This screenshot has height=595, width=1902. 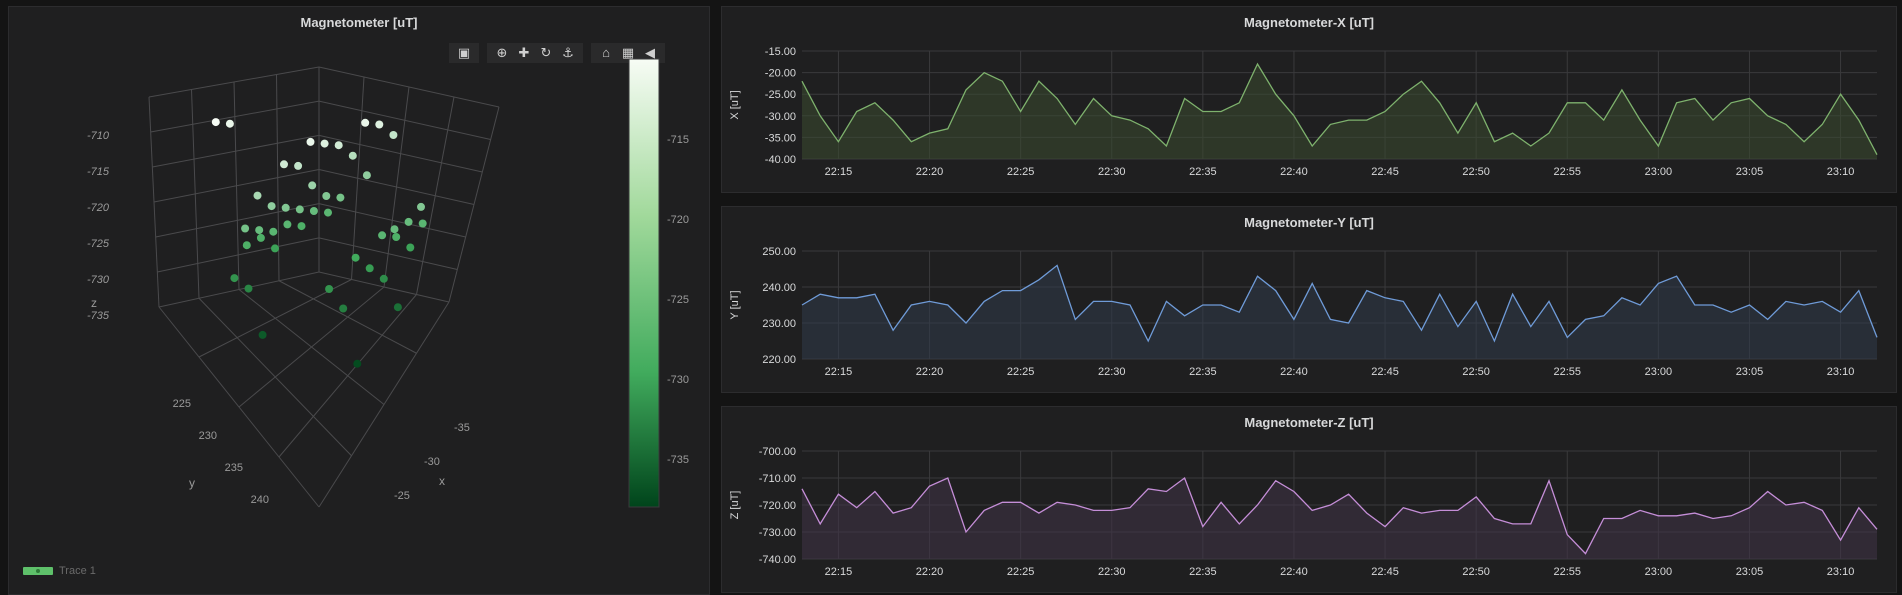 What do you see at coordinates (777, 533) in the screenshot?
I see `y-tick-label: -730.00` at bounding box center [777, 533].